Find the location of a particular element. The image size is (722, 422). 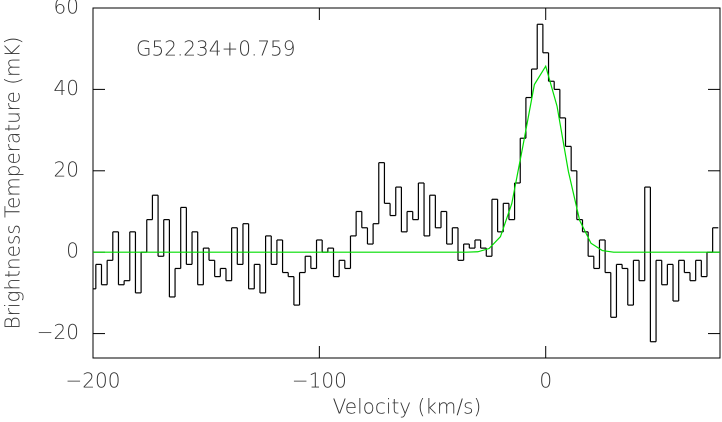

y-tick-label: 20 is located at coordinates (66, 169).